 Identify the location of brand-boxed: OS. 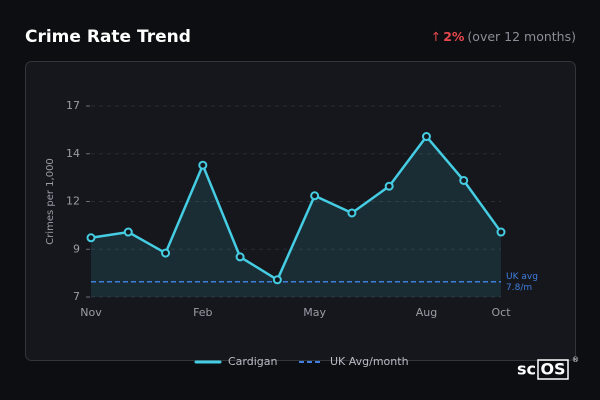
(552, 369).